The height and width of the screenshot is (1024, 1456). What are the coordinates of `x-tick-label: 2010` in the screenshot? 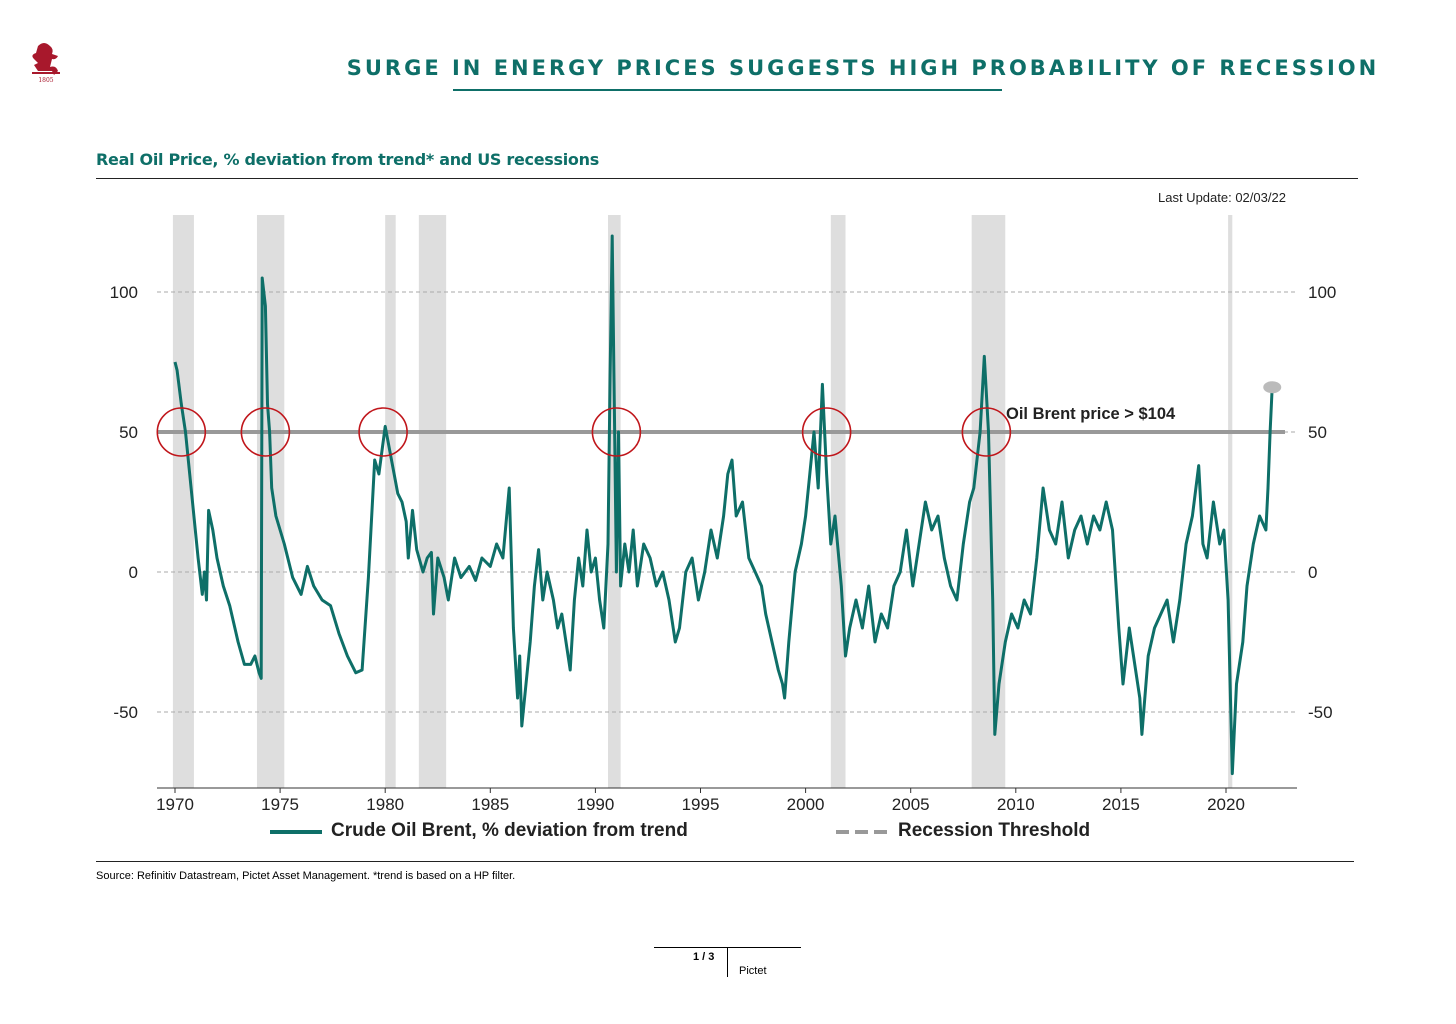 It's located at (1016, 804).